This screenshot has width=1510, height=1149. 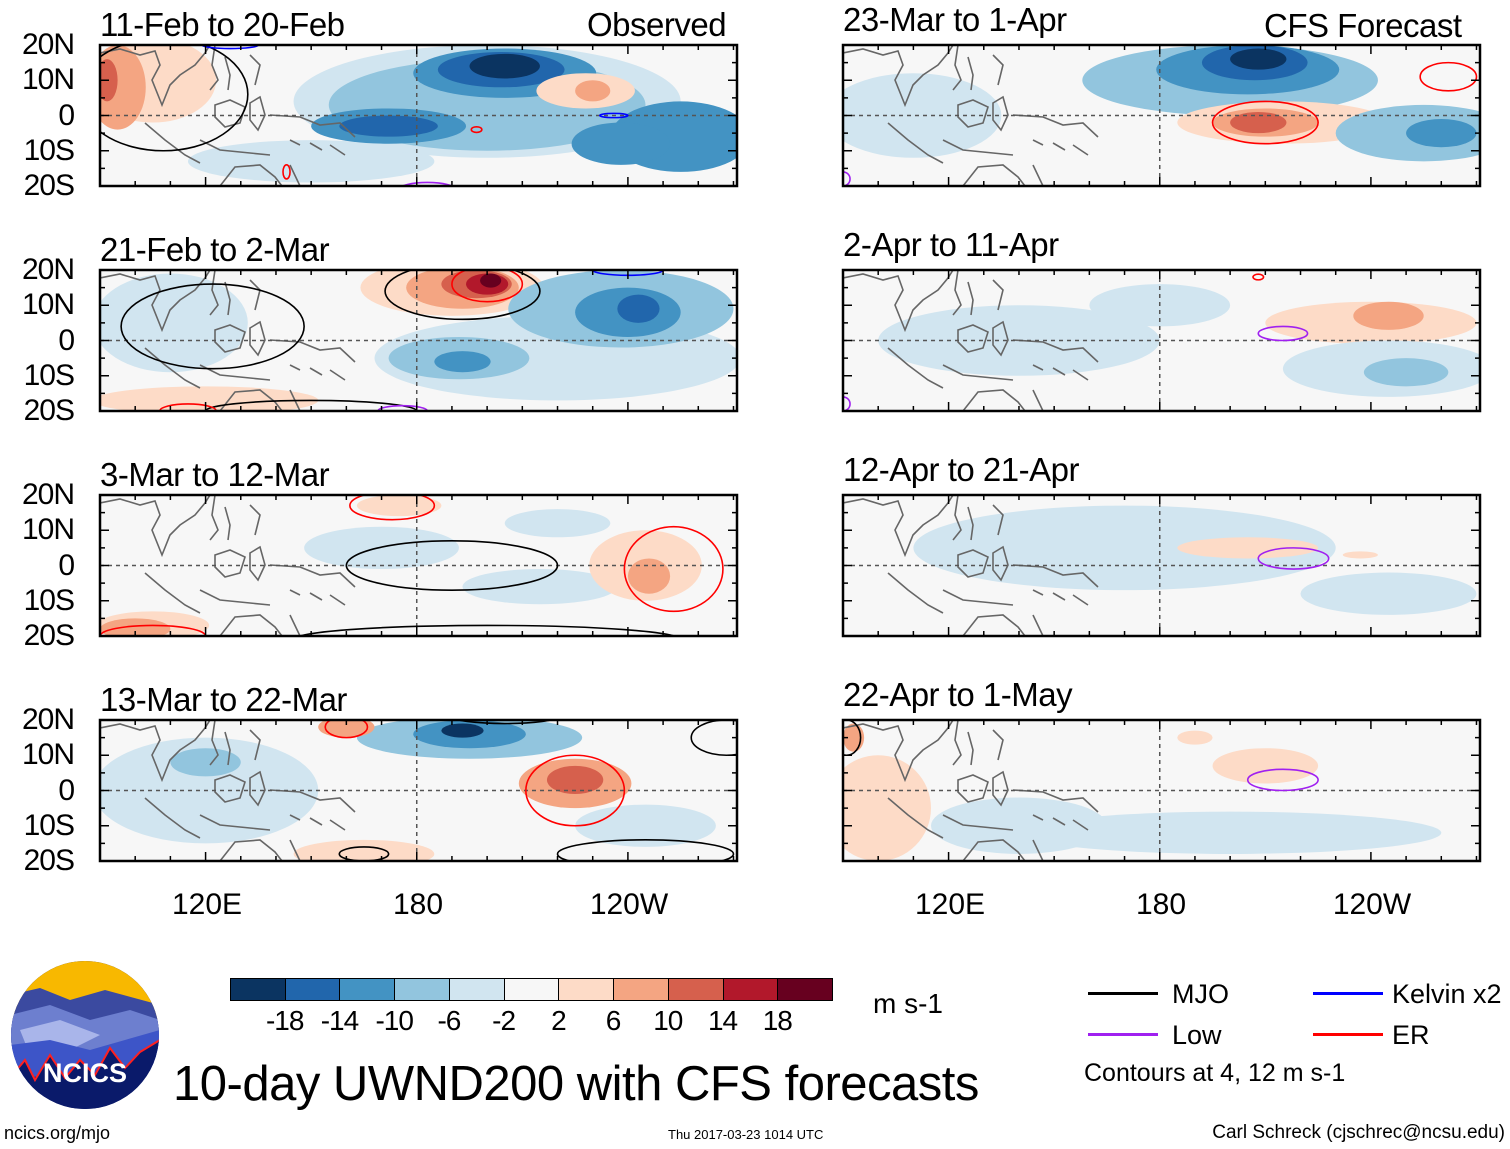 What do you see at coordinates (1123, 1034) in the screenshot?
I see `legend-line-low` at bounding box center [1123, 1034].